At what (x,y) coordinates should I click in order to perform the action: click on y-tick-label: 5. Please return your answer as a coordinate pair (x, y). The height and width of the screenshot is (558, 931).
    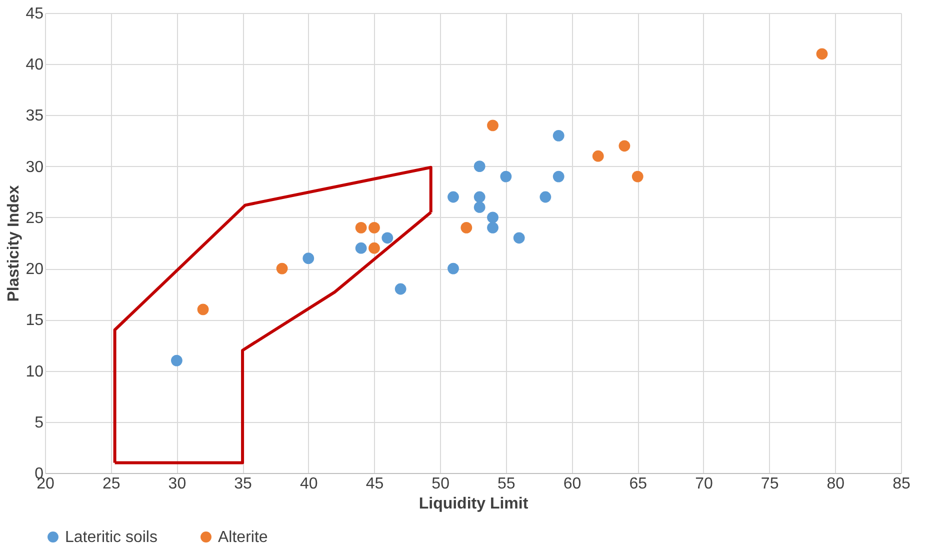
    Looking at the image, I should click on (39, 423).